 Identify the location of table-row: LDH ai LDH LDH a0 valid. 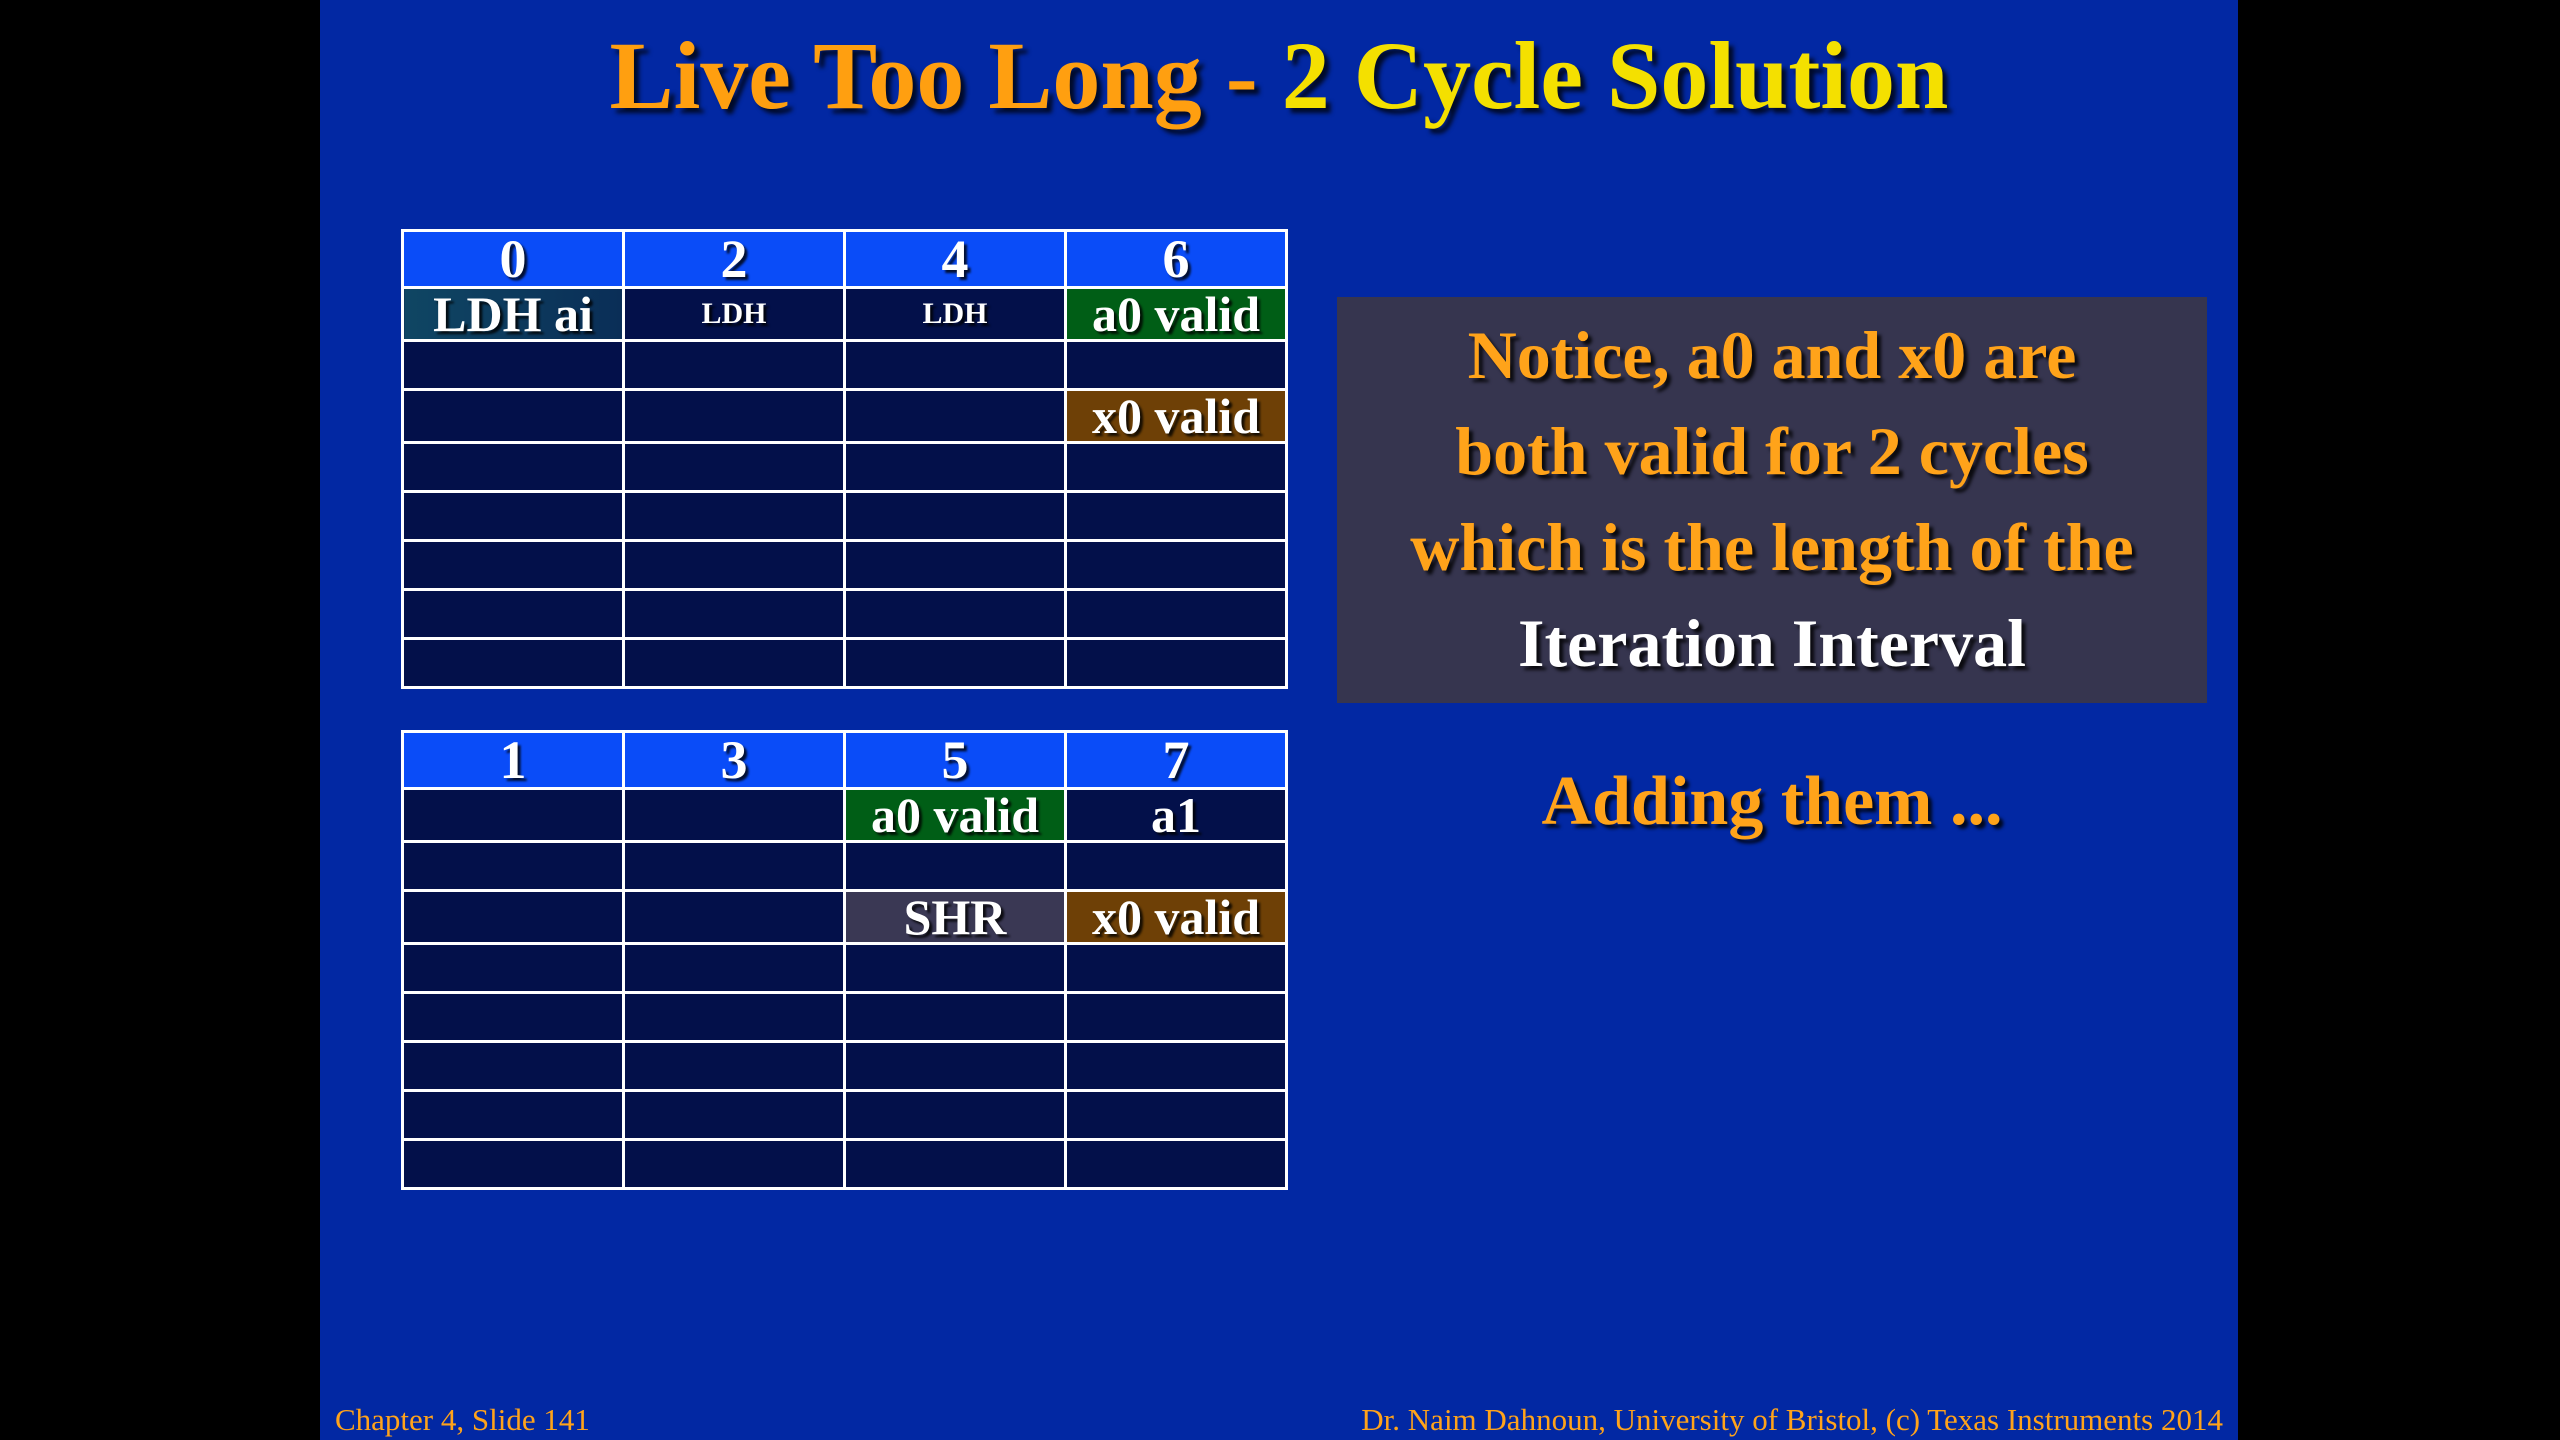
(844, 314).